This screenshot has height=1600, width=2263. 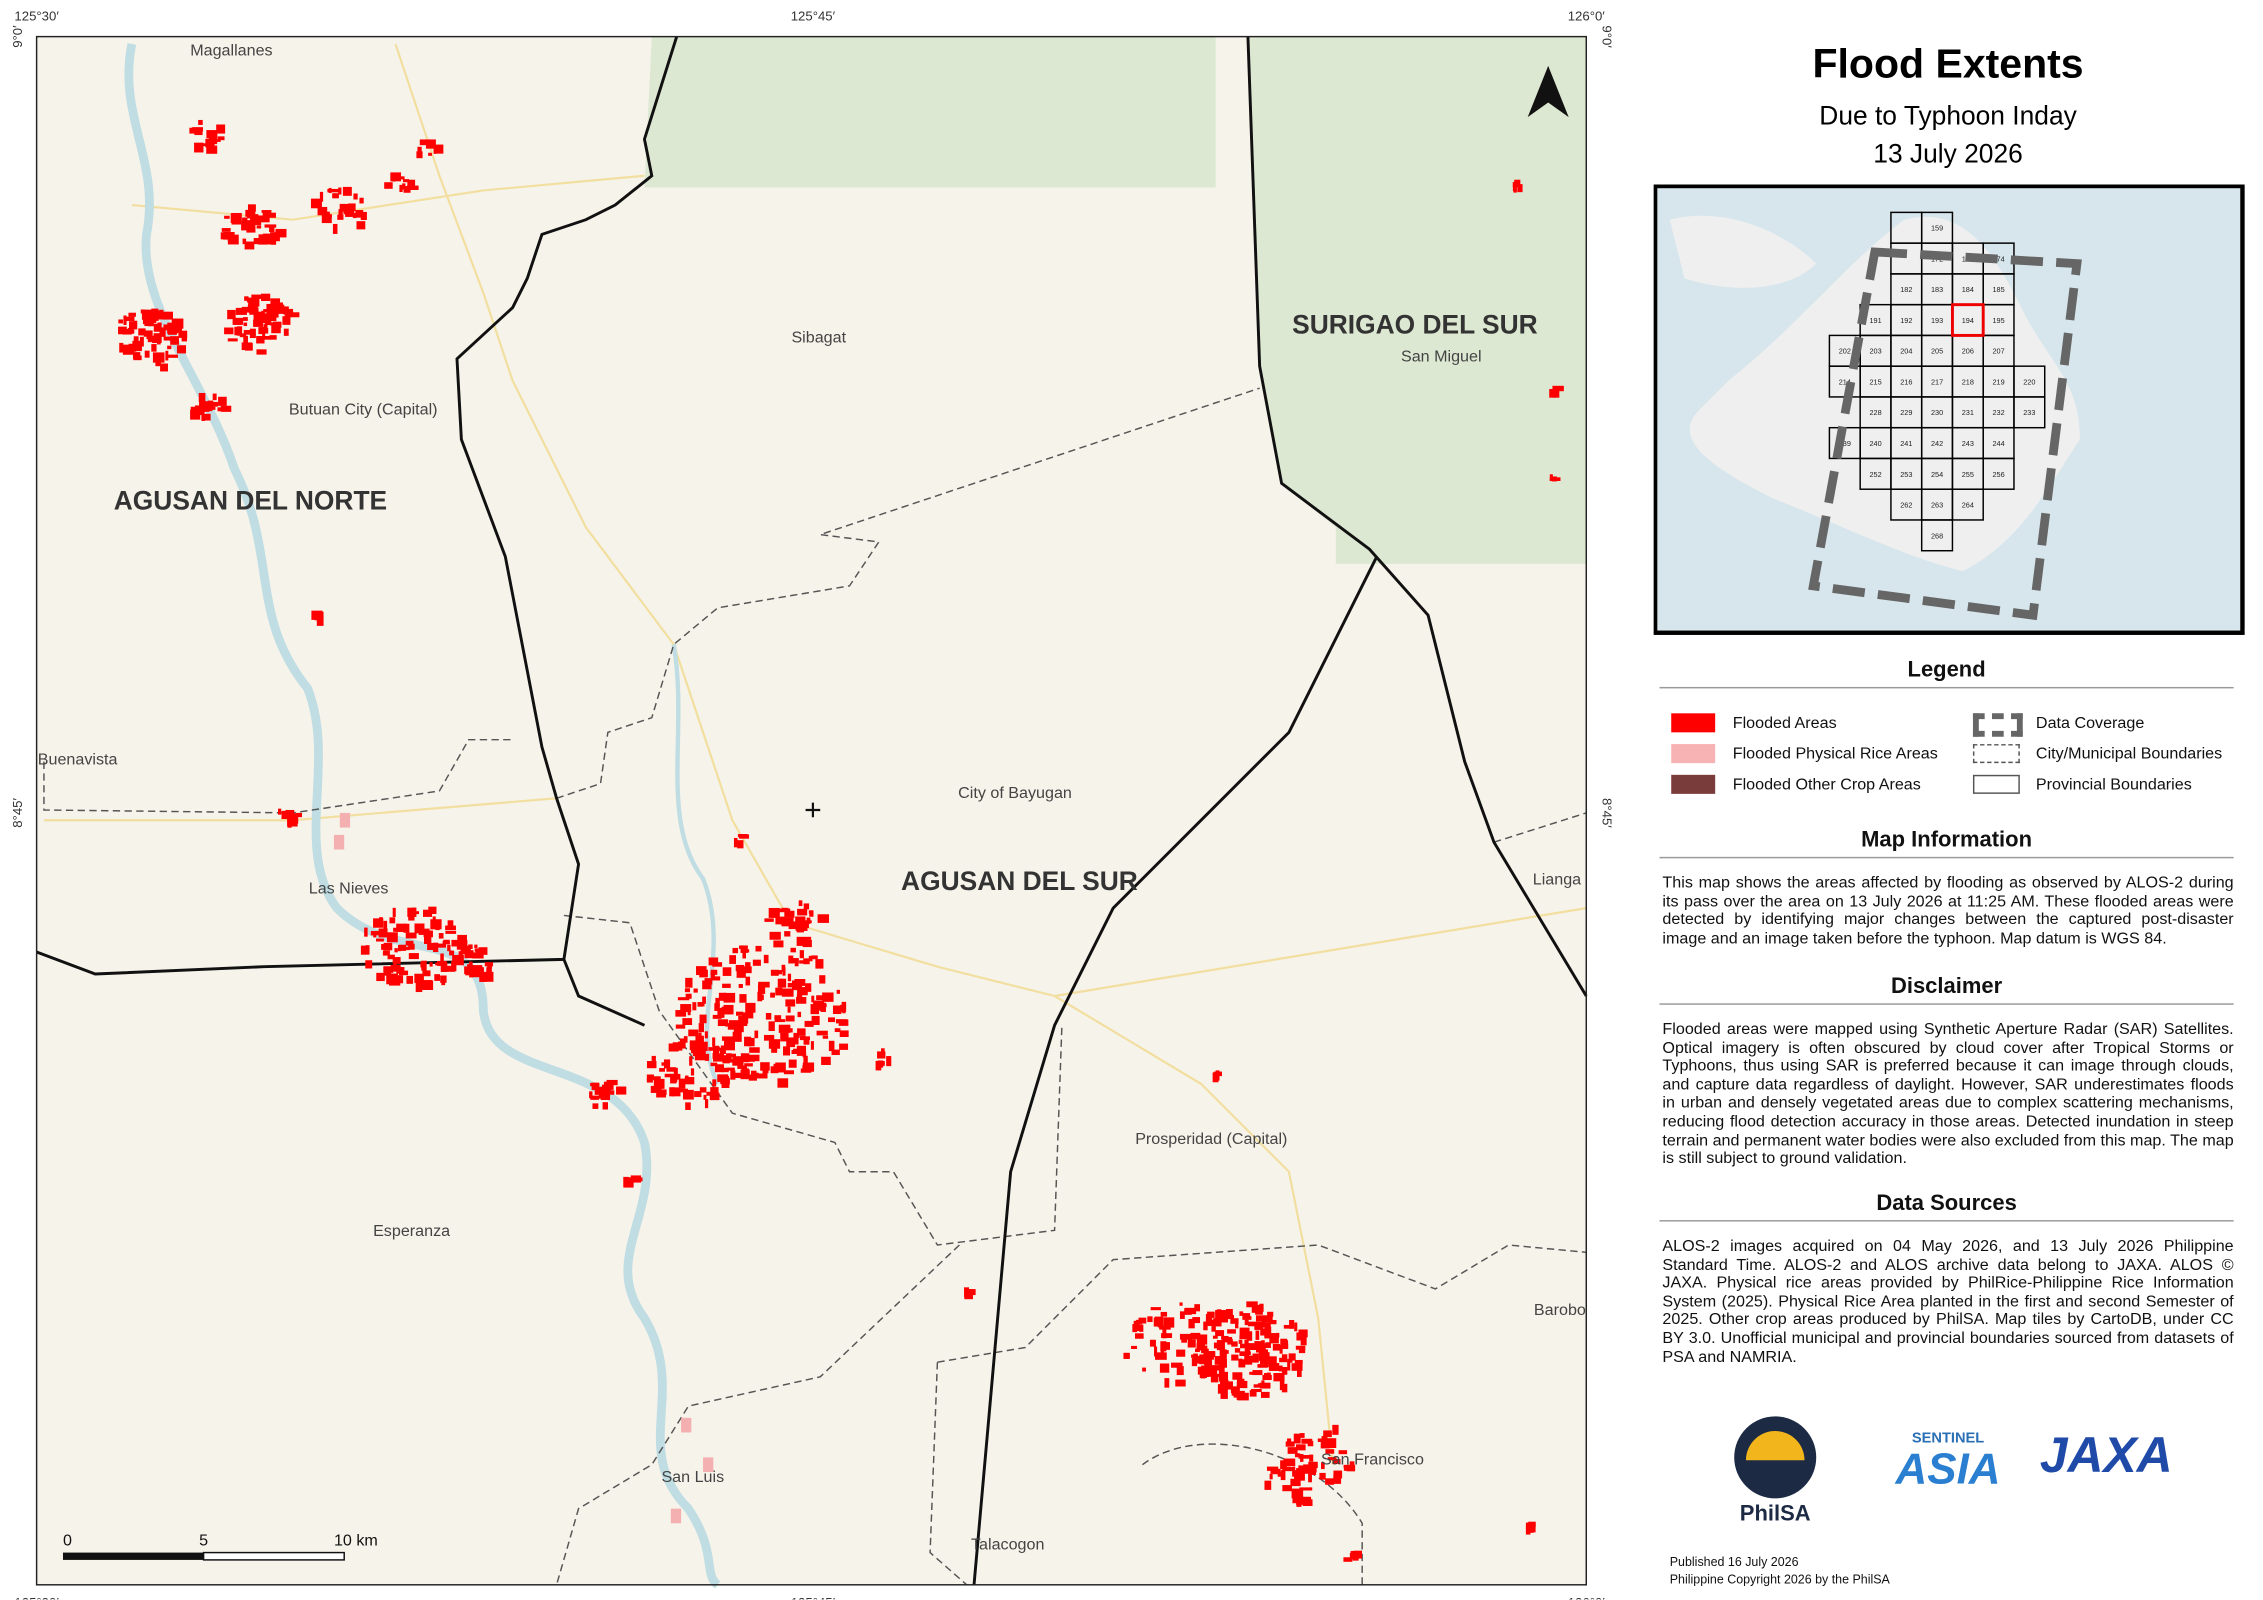 What do you see at coordinates (2029, 412) in the screenshot?
I see `index-tile-label: 233` at bounding box center [2029, 412].